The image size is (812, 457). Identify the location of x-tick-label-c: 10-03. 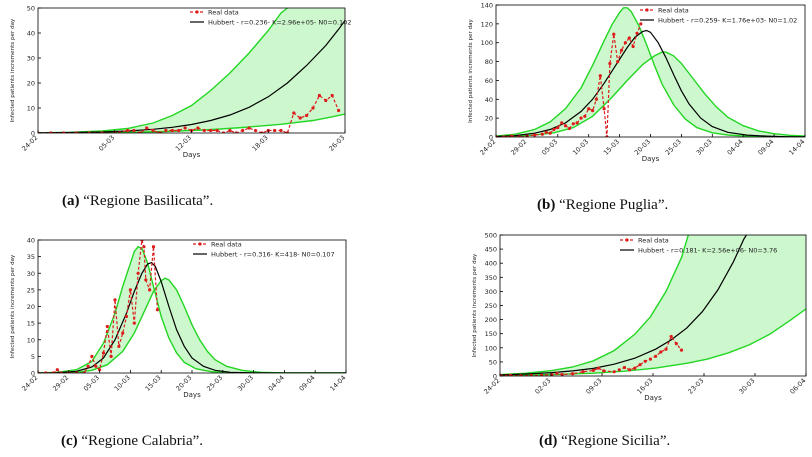
(122, 383).